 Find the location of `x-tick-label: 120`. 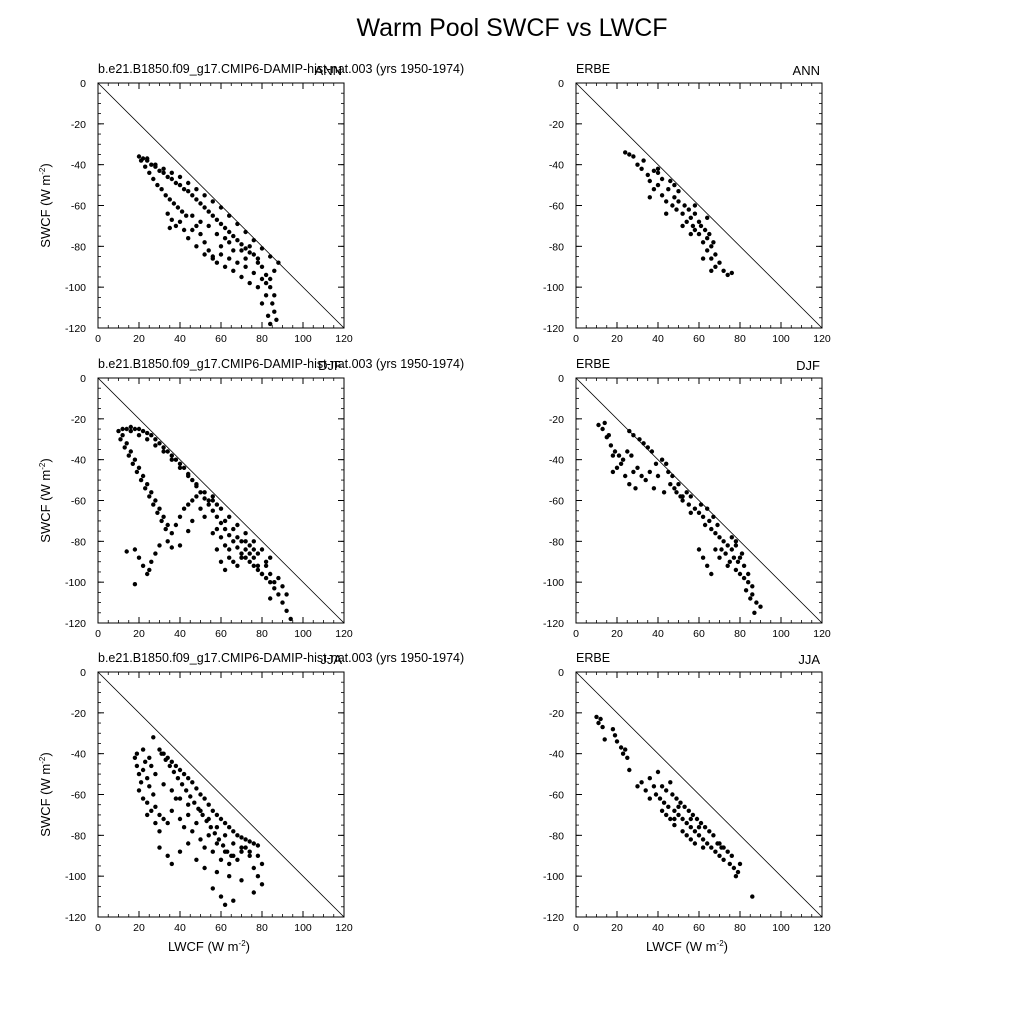

x-tick-label: 120 is located at coordinates (344, 634).